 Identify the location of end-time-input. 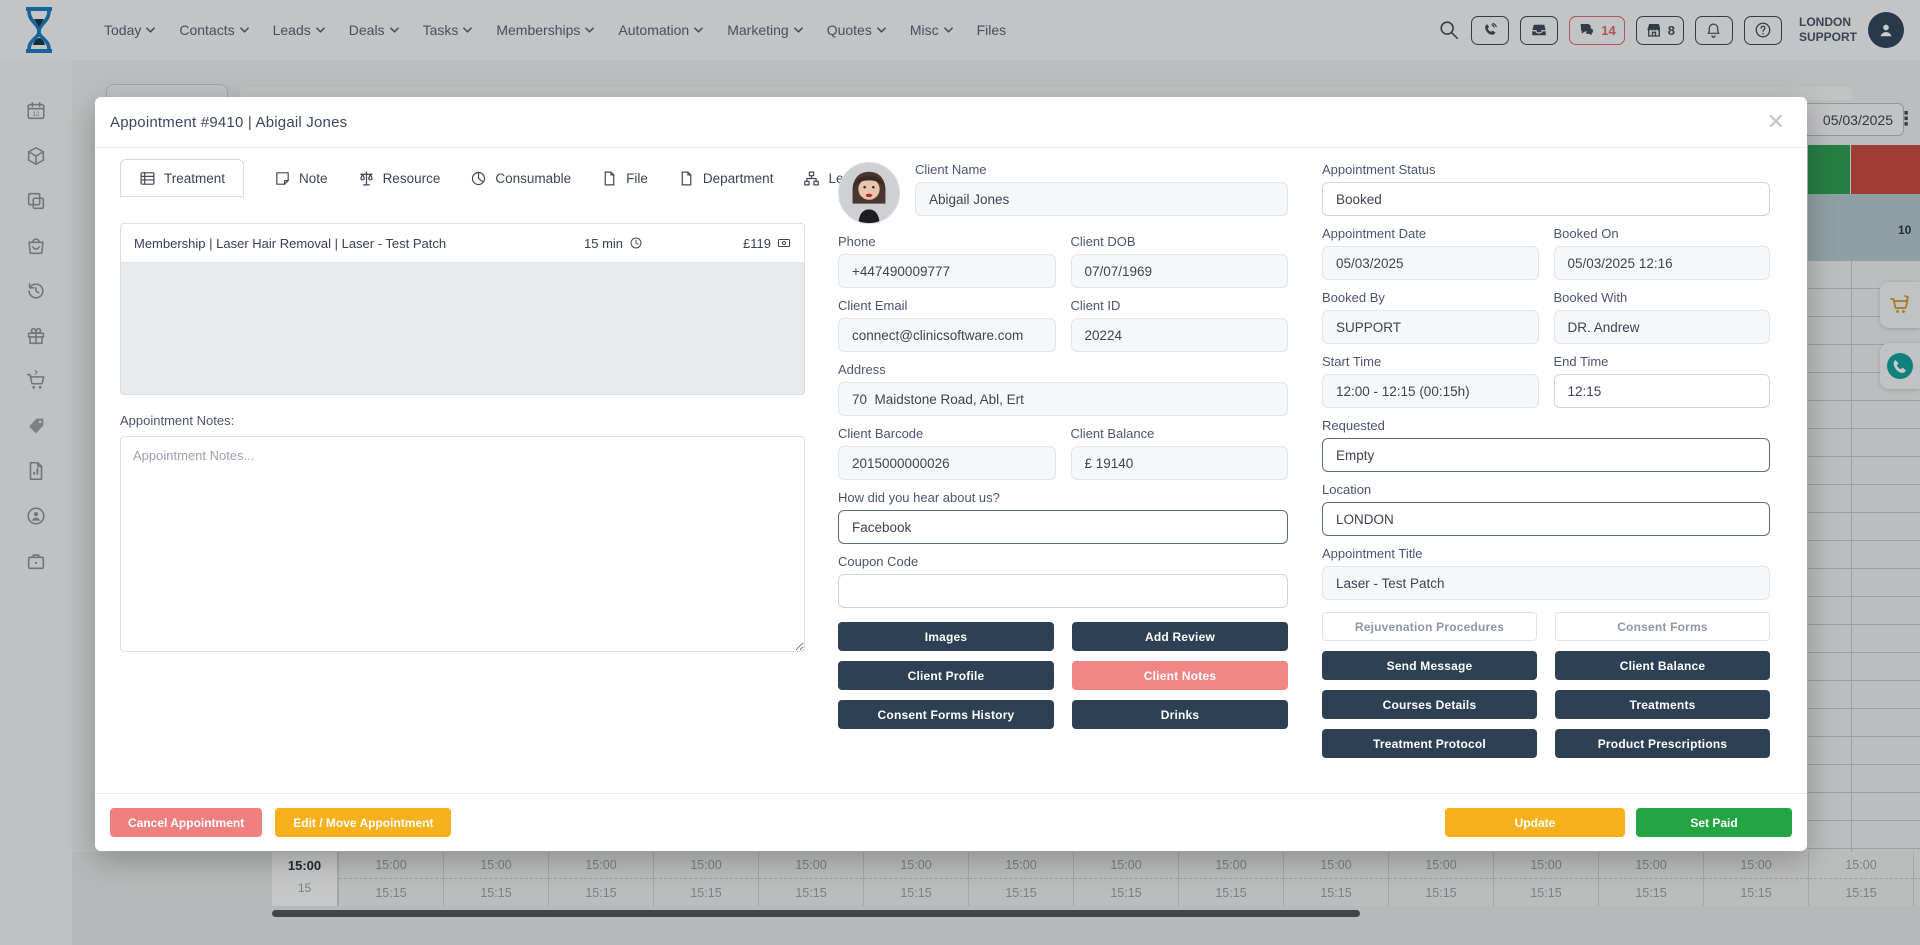
(1661, 391).